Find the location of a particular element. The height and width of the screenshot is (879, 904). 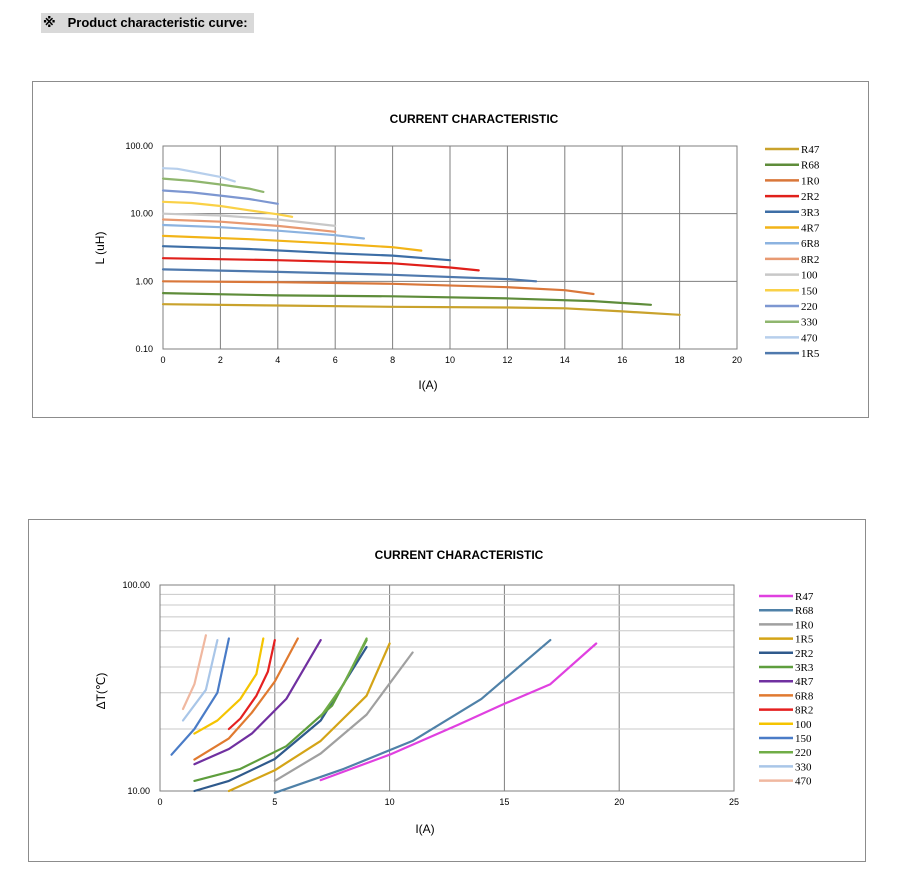

y-axis-label: L (uH) is located at coordinates (100, 248).